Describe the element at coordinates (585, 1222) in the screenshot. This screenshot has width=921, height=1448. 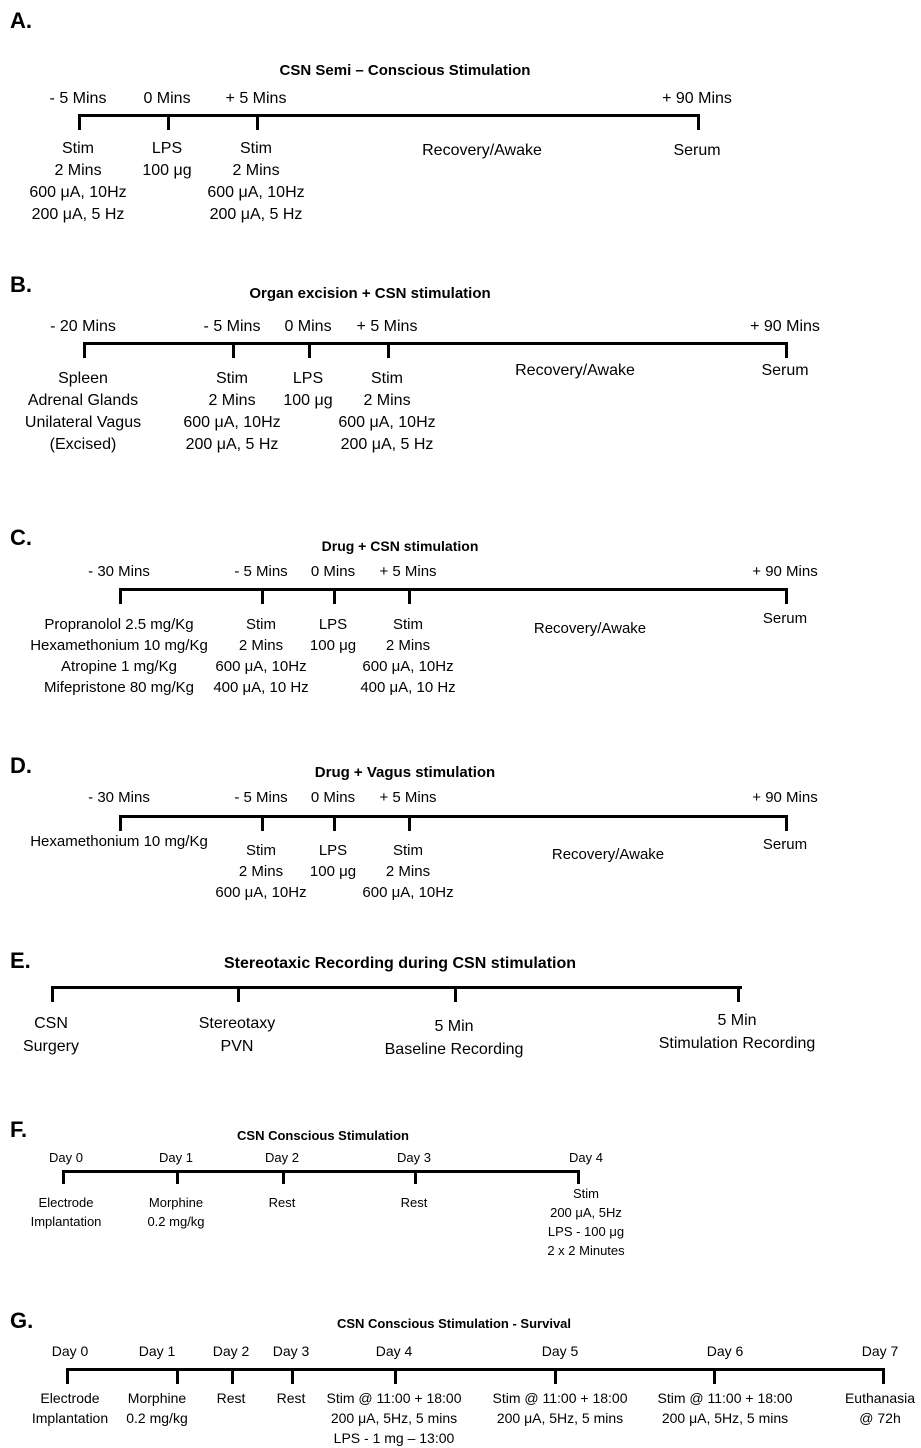
I see `event-description: Stim 200 μA, 5Hz LPS - 100 μg 2 x 2 Minutes` at that location.